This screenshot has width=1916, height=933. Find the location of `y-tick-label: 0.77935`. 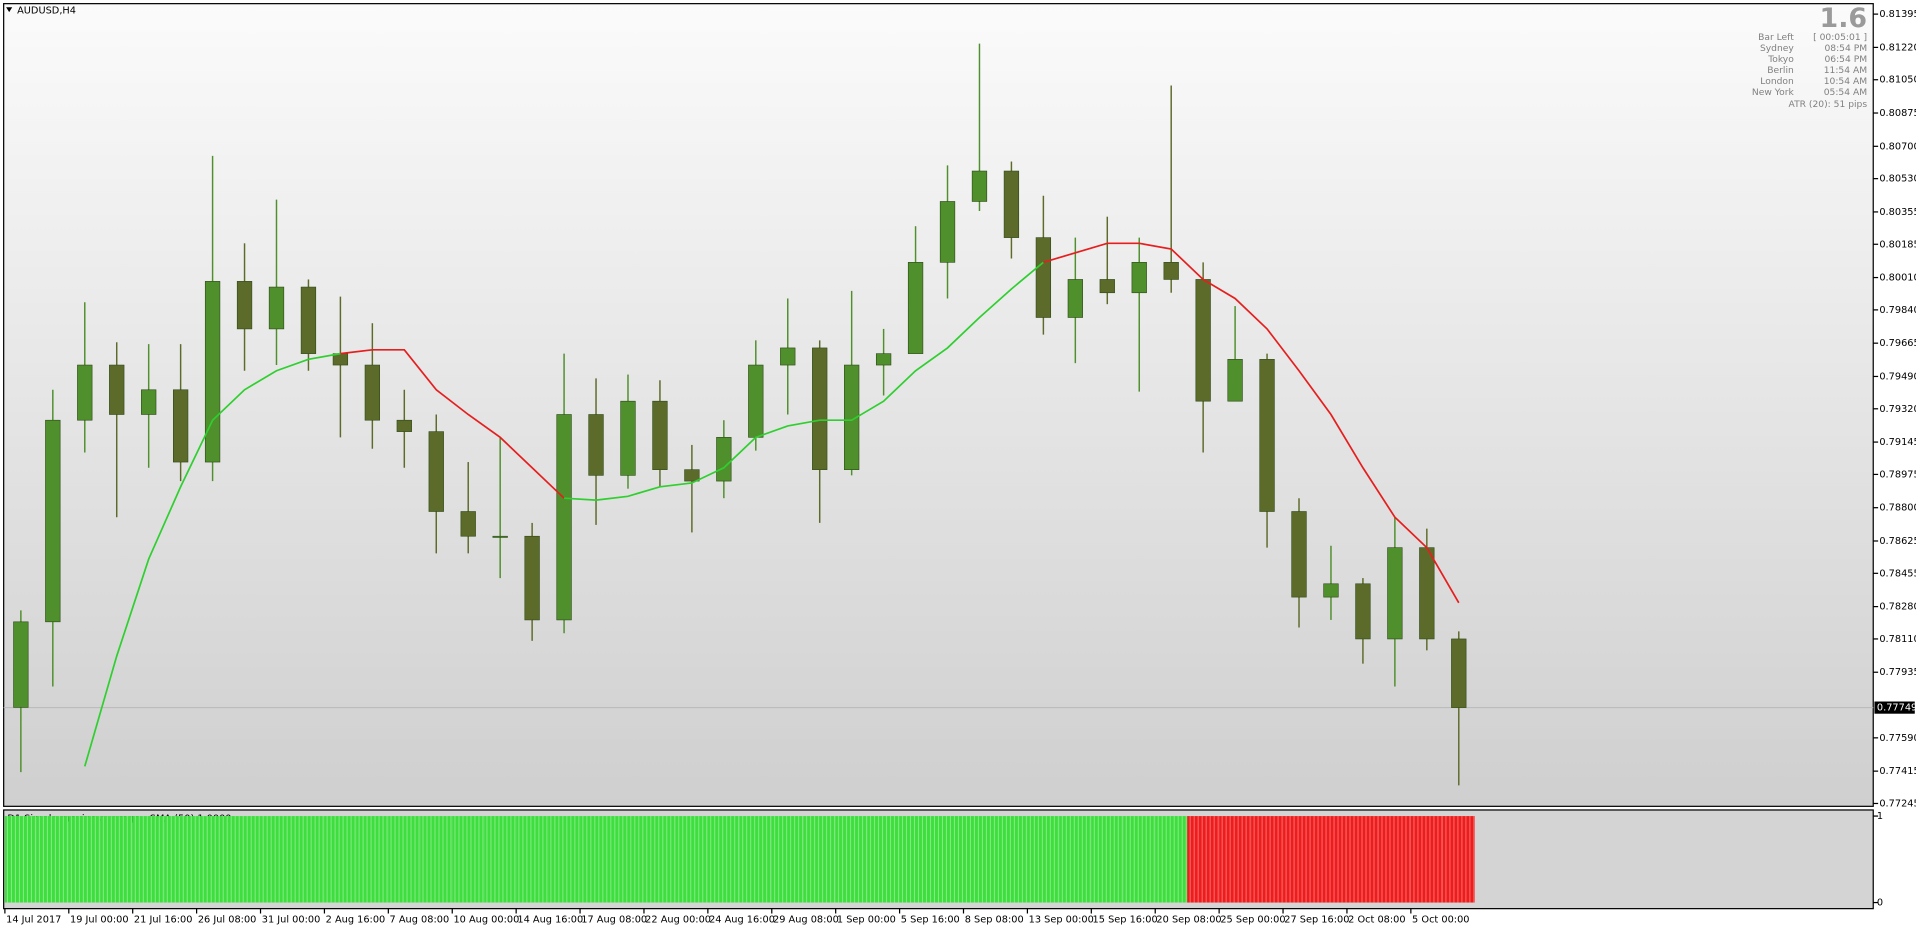

y-tick-label: 0.77935 is located at coordinates (1897, 672).